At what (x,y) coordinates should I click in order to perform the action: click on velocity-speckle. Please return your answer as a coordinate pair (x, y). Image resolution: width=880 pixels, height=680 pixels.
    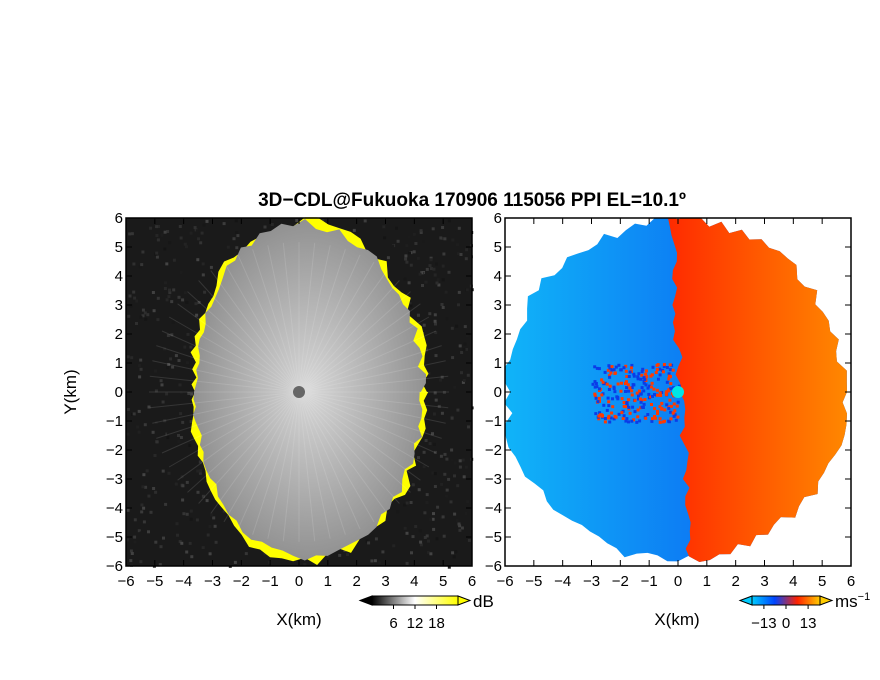
    Looking at the image, I should click on (636, 393).